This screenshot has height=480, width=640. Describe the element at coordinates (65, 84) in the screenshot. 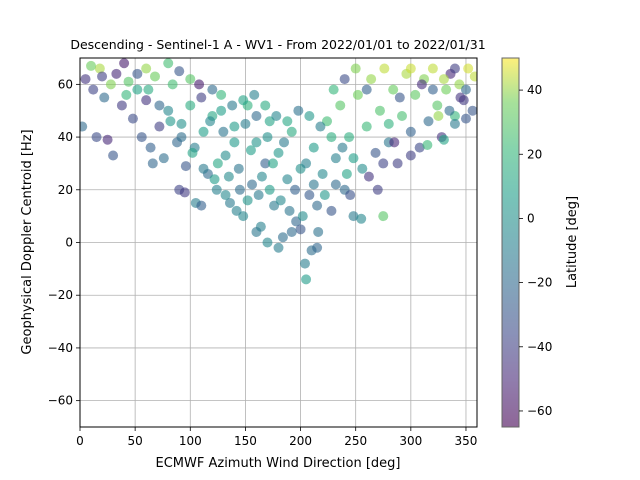

I see `y-tick-label: 60` at that location.